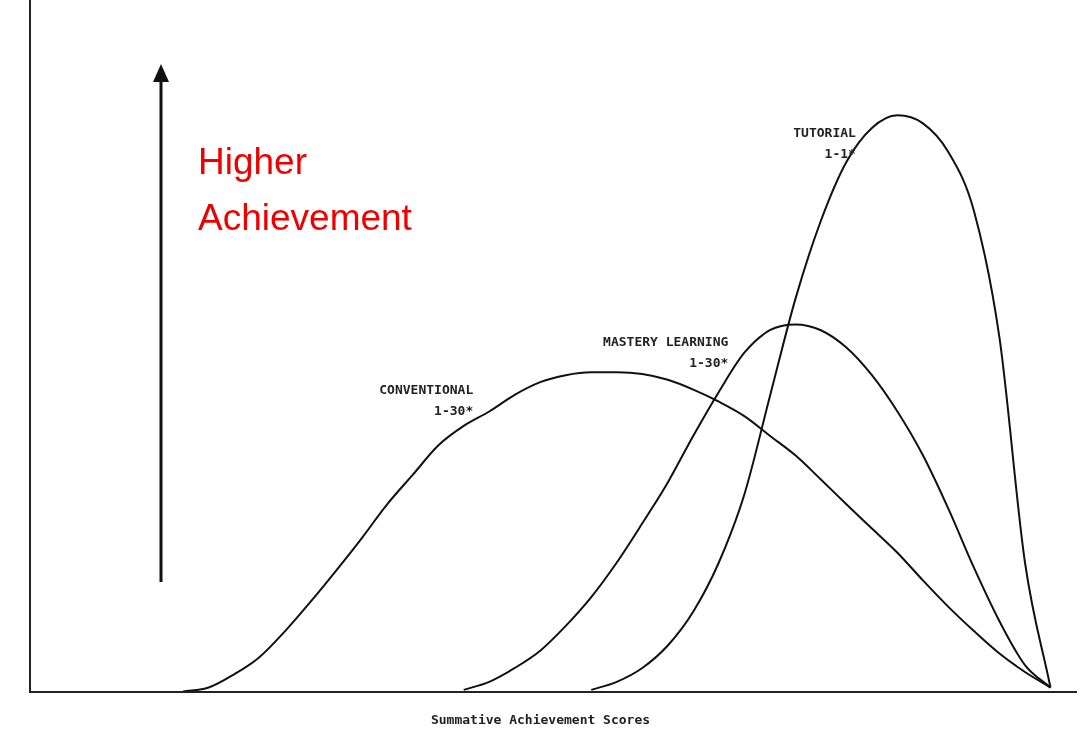  I want to click on annotation: Higher Achievement, so click(305, 190).